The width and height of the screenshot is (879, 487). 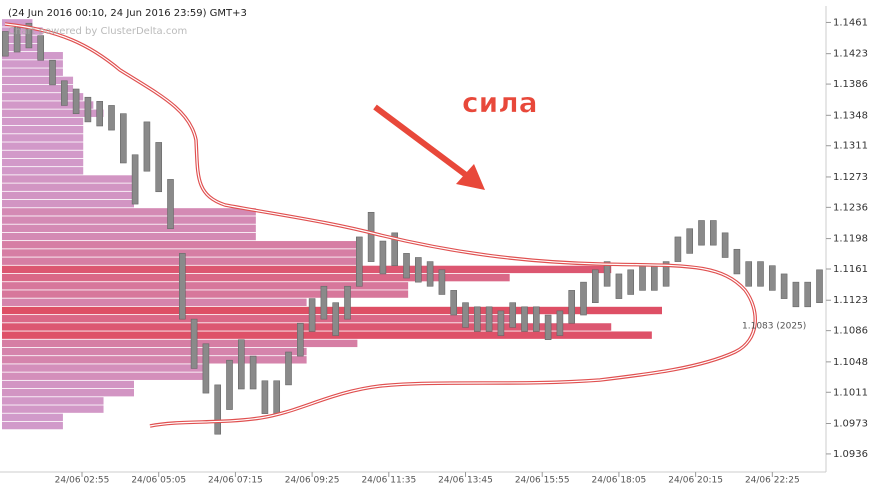 I want to click on y-tick-label: 1.1123, so click(x=850, y=300).